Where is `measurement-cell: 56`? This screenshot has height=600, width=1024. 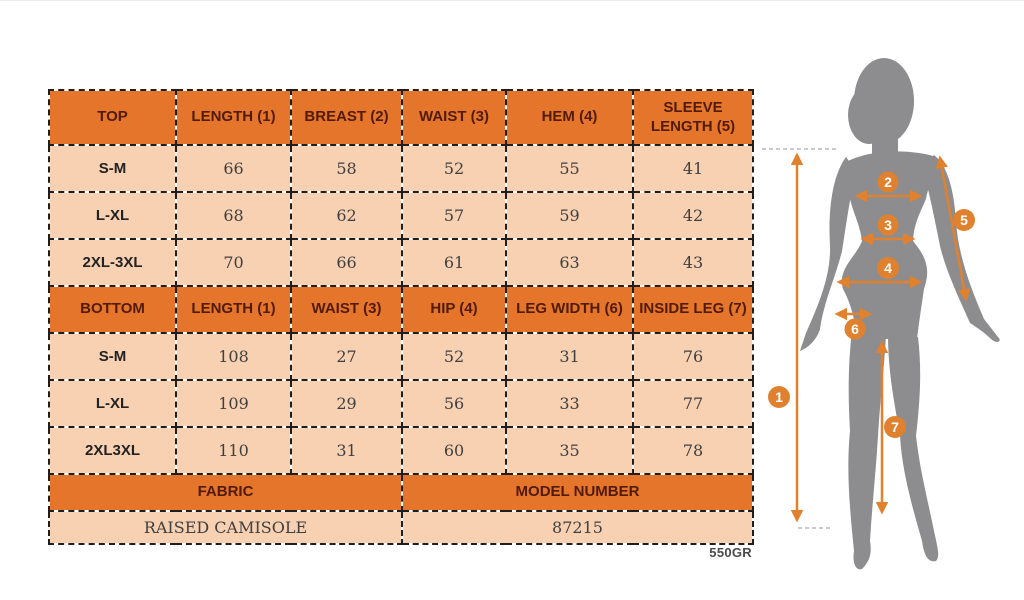 measurement-cell: 56 is located at coordinates (454, 403).